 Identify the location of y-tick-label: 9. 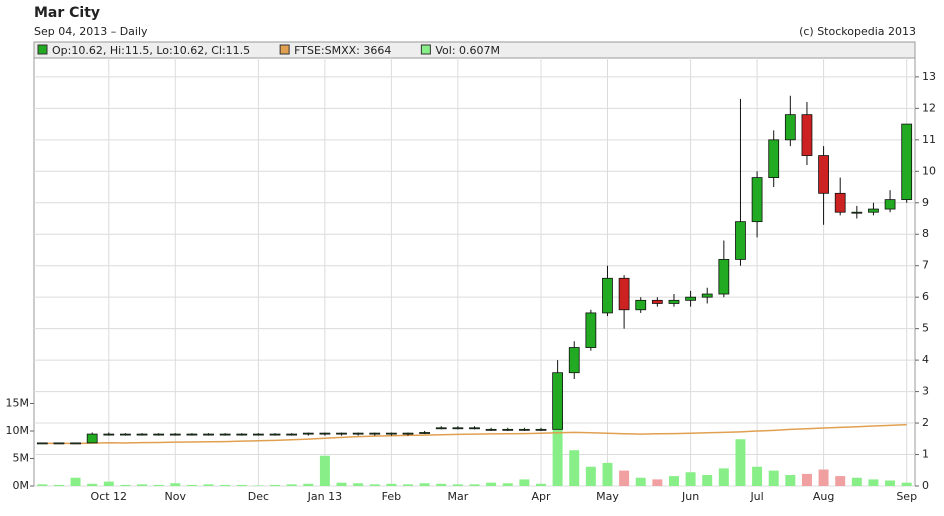
(925, 202).